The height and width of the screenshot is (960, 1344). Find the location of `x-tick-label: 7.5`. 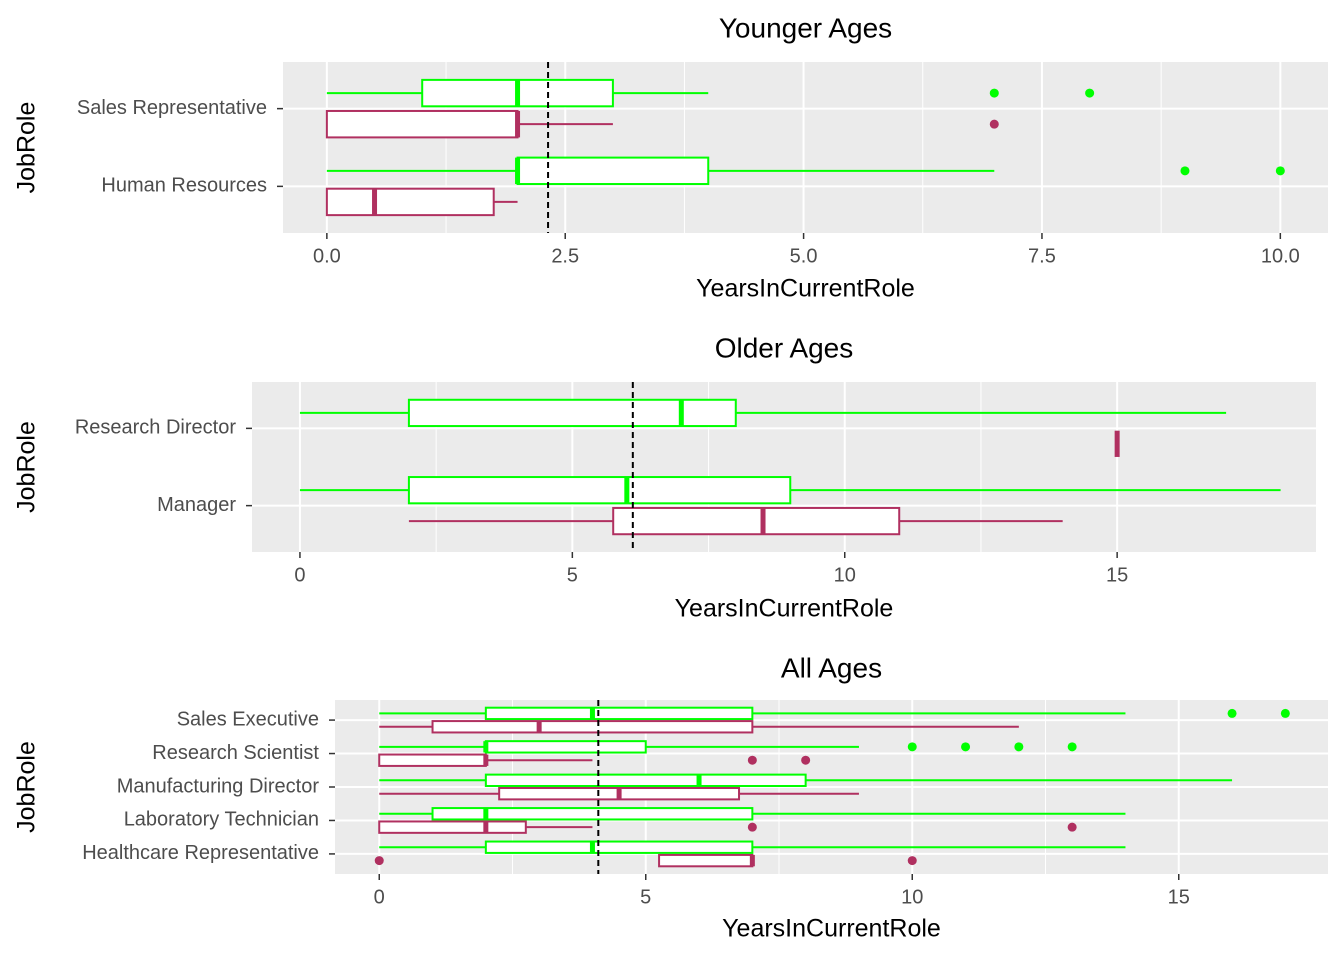

x-tick-label: 7.5 is located at coordinates (1042, 256).